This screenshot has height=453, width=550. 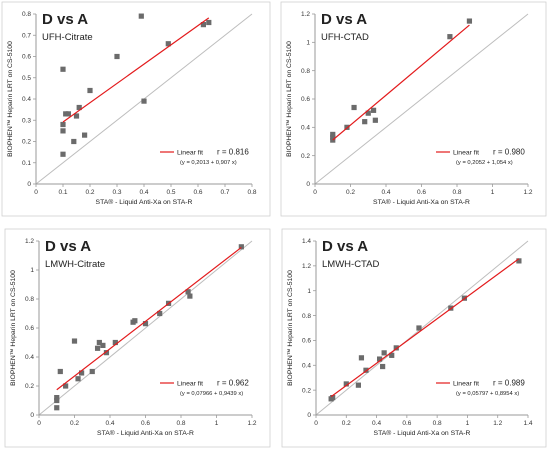 What do you see at coordinates (509, 383) in the screenshot?
I see `legend-r-value: r = 0.989` at bounding box center [509, 383].